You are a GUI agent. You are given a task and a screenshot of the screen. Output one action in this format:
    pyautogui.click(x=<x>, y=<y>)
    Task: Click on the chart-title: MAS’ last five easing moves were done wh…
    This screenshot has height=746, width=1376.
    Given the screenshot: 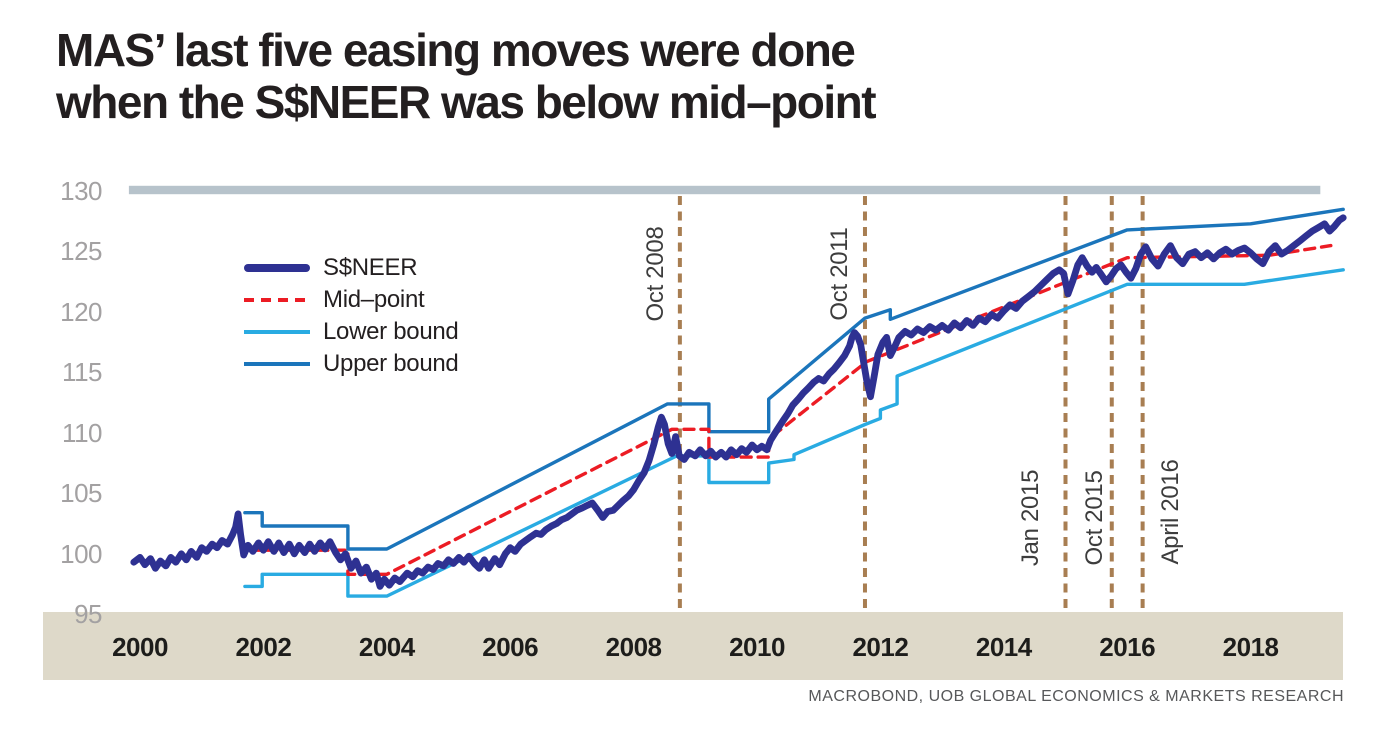 What is the action you would take?
    pyautogui.click(x=466, y=76)
    